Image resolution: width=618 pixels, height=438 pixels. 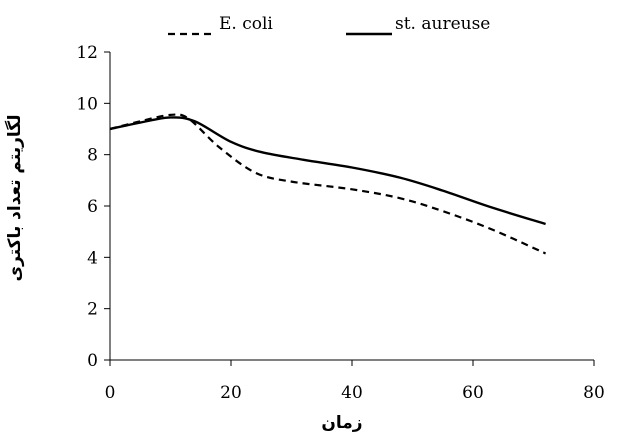 I want to click on x-axis-title: زمان, so click(x=341, y=423).